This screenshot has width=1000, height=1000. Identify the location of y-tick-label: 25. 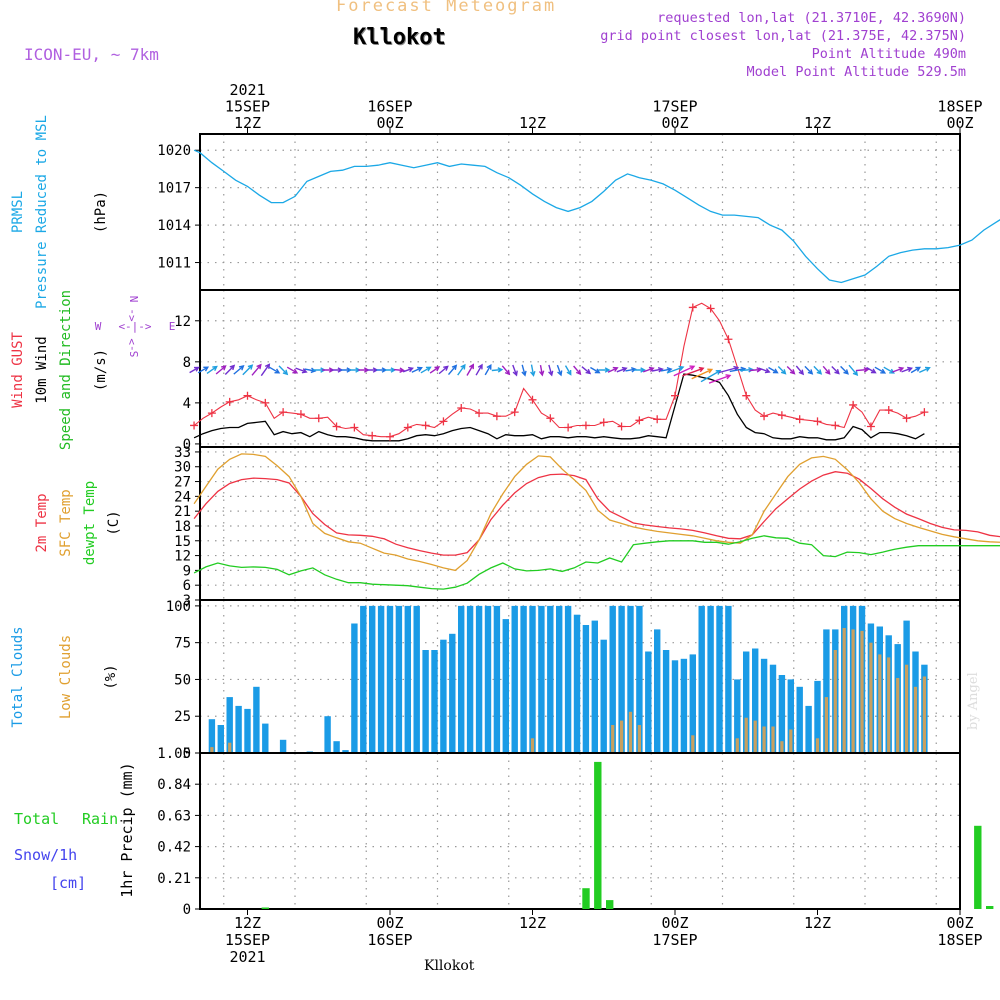
(182, 717).